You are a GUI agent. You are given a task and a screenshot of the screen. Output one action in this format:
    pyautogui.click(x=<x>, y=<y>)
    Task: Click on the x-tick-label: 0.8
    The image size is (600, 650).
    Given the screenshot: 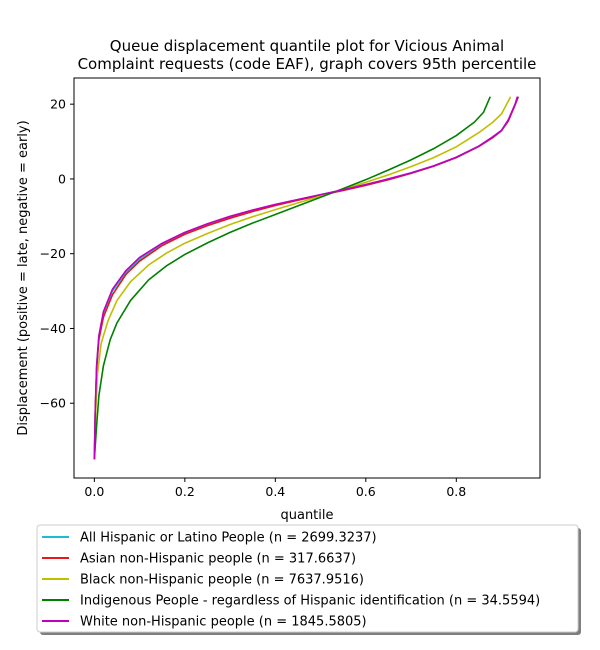 What is the action you would take?
    pyautogui.click(x=456, y=491)
    